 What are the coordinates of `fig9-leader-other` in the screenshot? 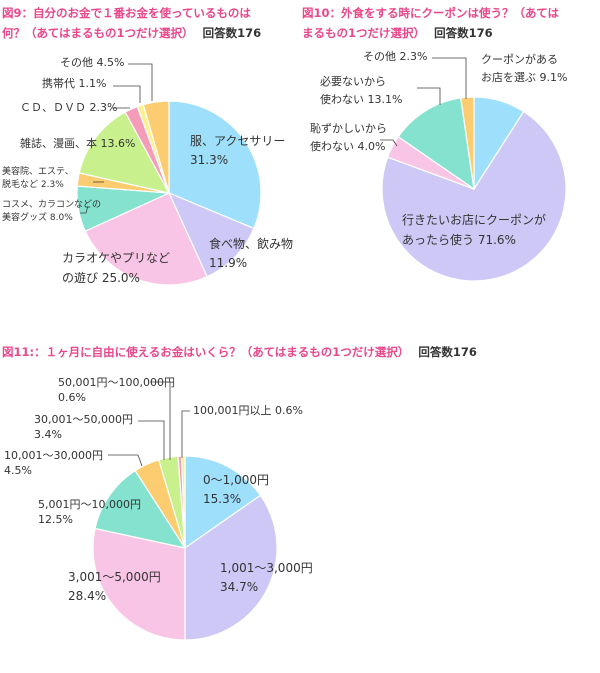 It's located at (140, 82).